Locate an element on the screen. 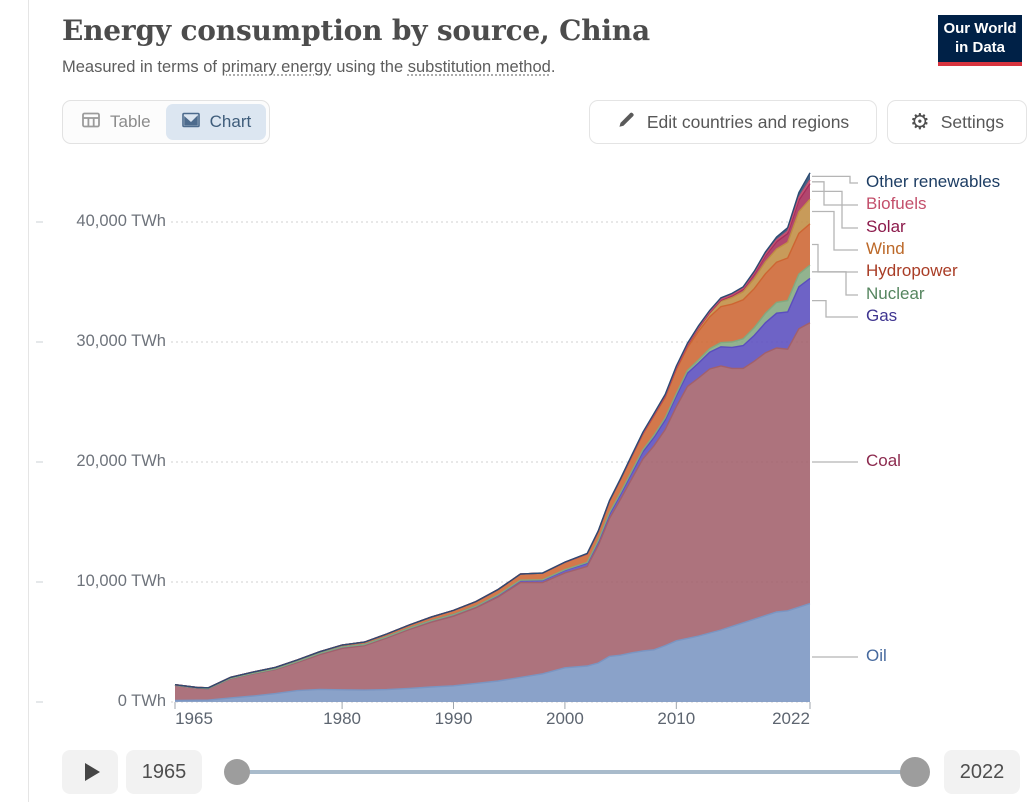 This screenshot has height=802, width=1036. legend-label-wind: Wind is located at coordinates (885, 248).